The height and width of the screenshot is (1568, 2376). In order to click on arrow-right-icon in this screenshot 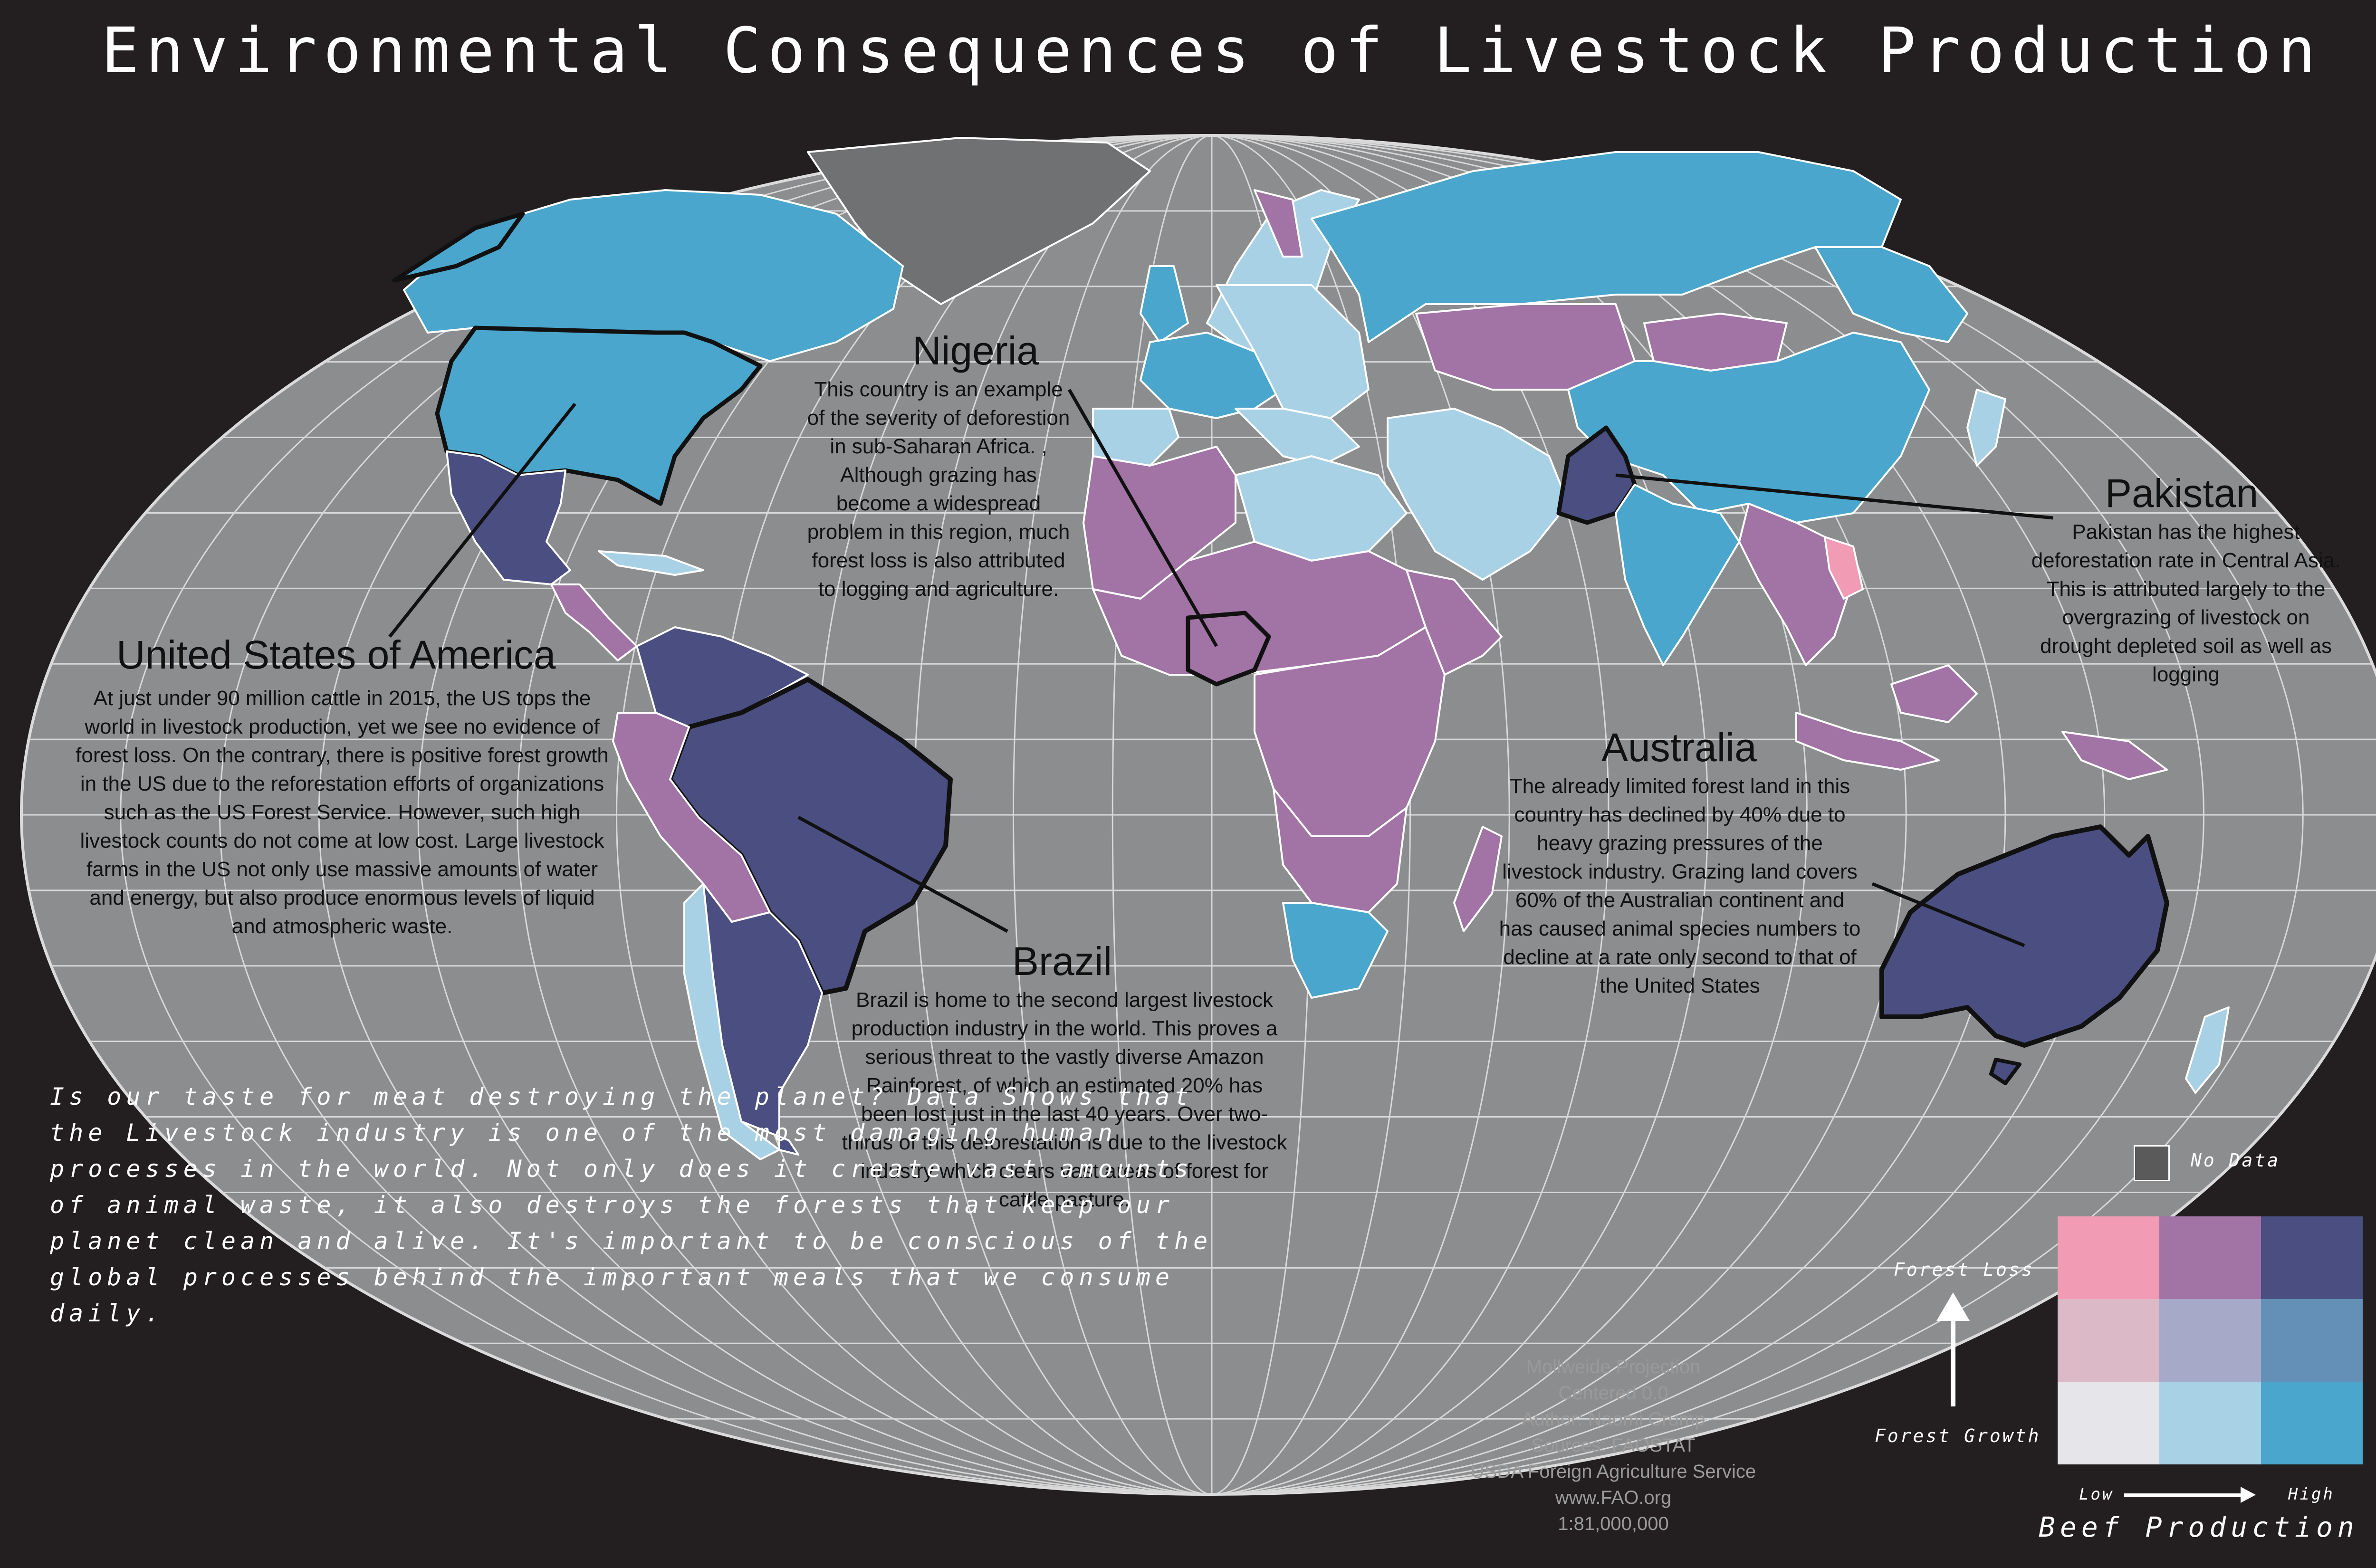, I will do `click(2183, 1495)`.